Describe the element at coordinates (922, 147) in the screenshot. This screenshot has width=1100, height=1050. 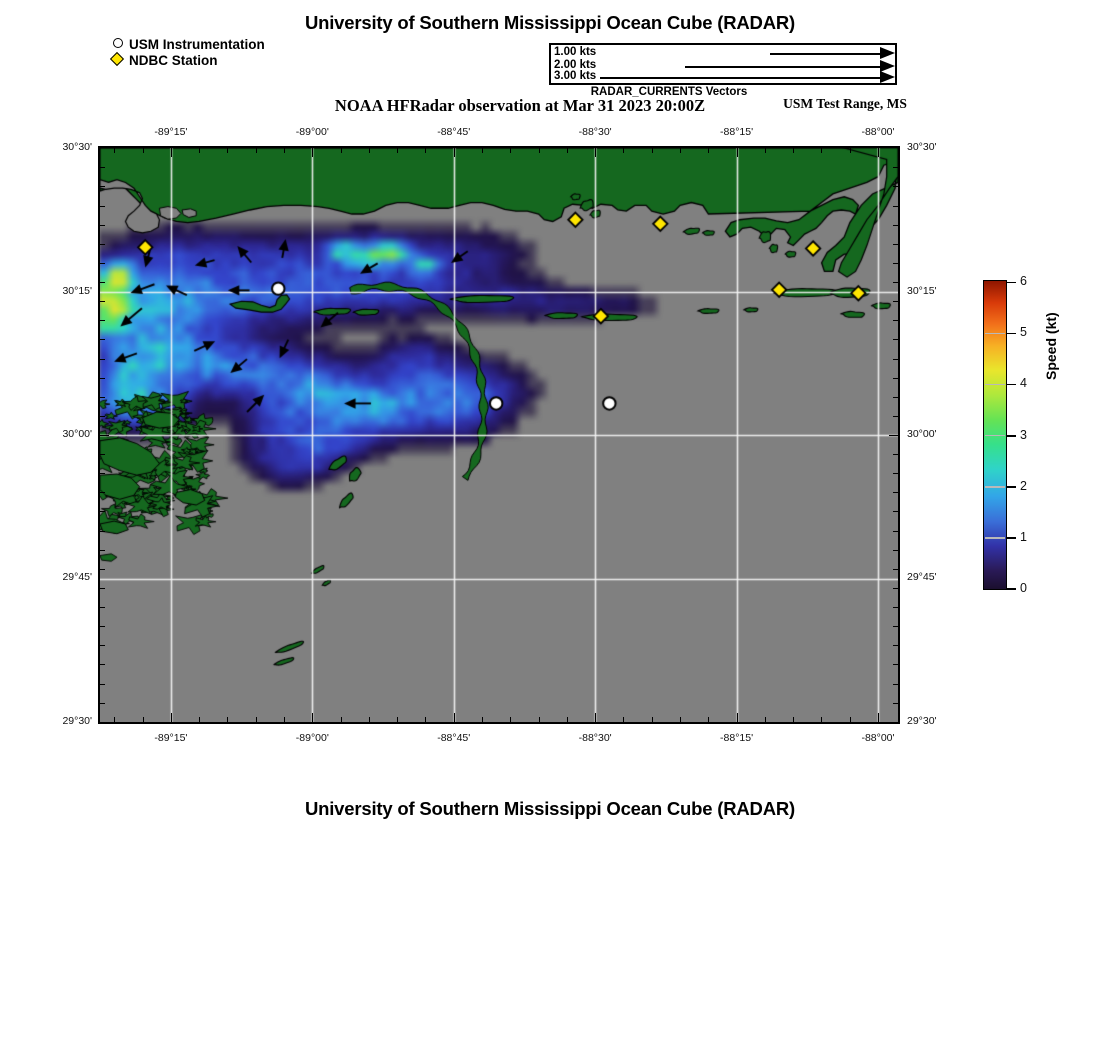
I see `lat-axis-label-right: 30°30'` at that location.